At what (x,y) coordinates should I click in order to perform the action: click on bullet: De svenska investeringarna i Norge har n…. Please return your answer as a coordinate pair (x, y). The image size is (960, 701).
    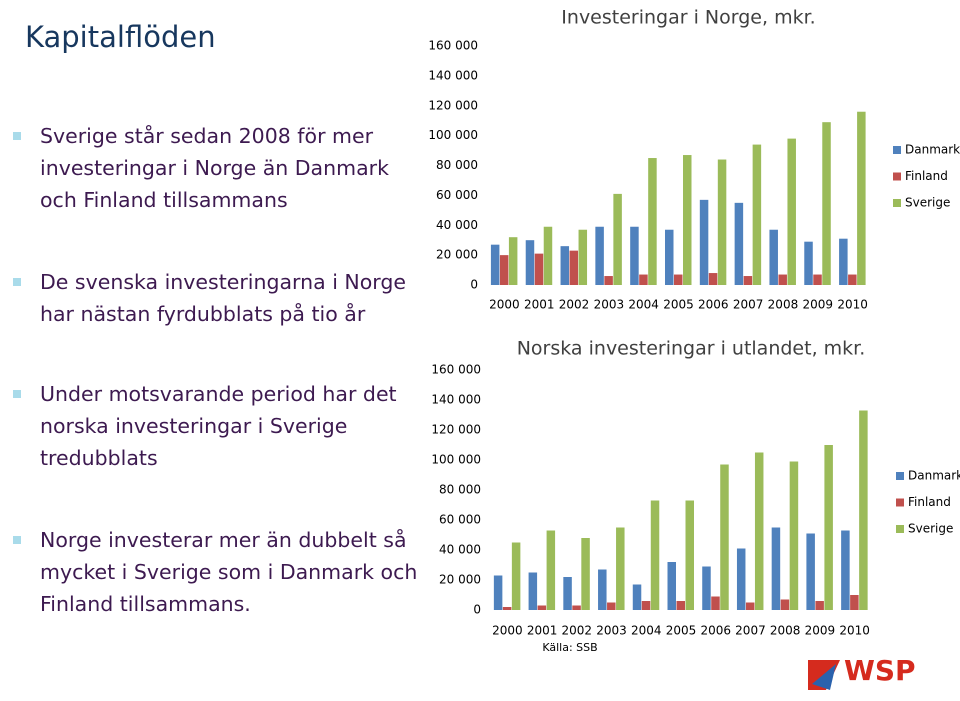
    Looking at the image, I should click on (219, 298).